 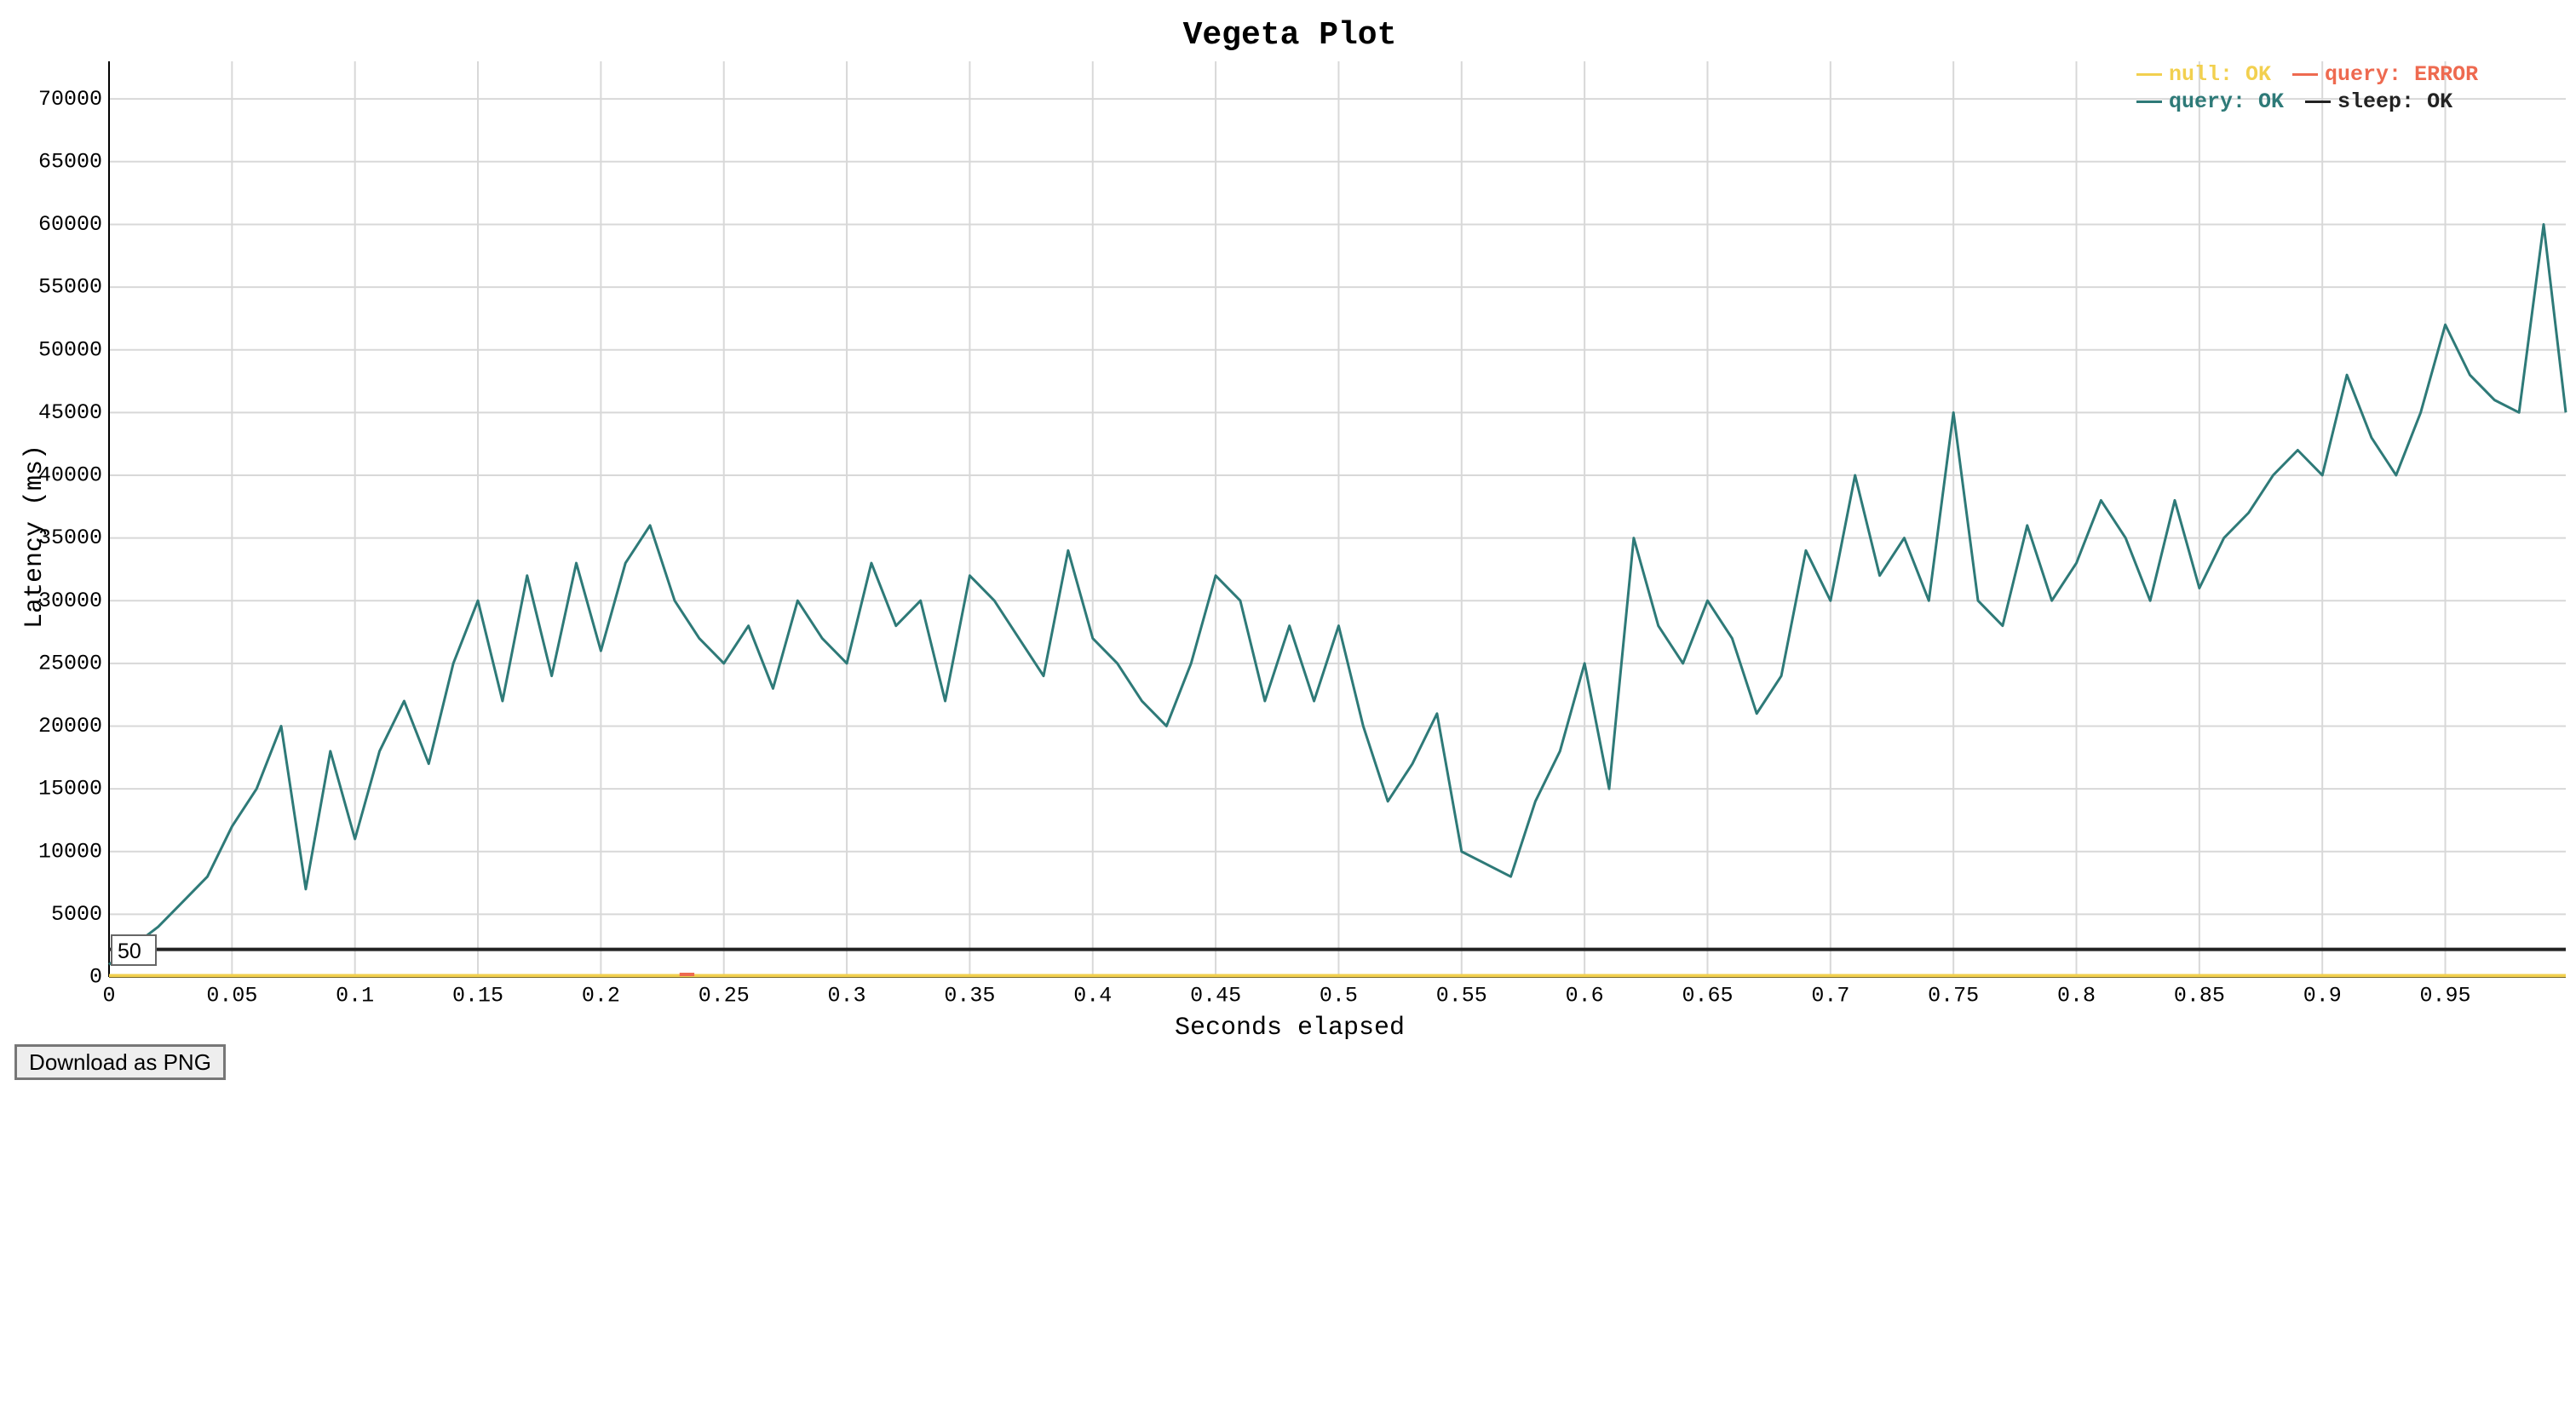 What do you see at coordinates (2227, 101) in the screenshot?
I see `legend-label: query: OK` at bounding box center [2227, 101].